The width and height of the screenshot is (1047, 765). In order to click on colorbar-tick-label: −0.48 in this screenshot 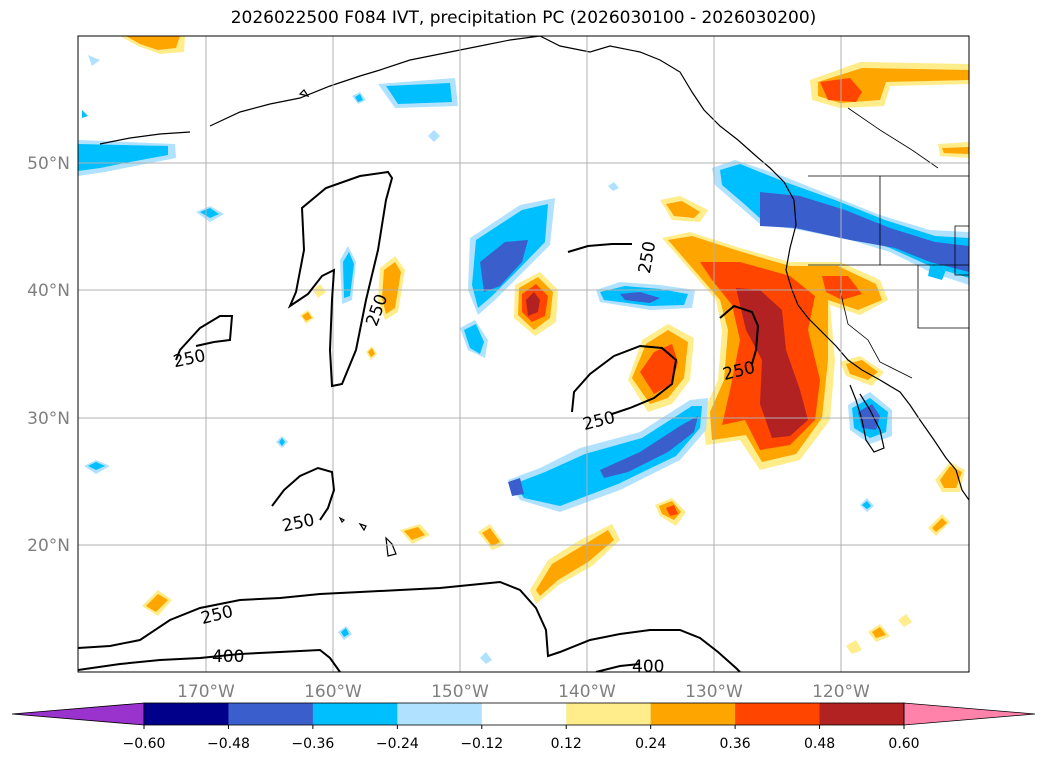, I will do `click(228, 744)`.